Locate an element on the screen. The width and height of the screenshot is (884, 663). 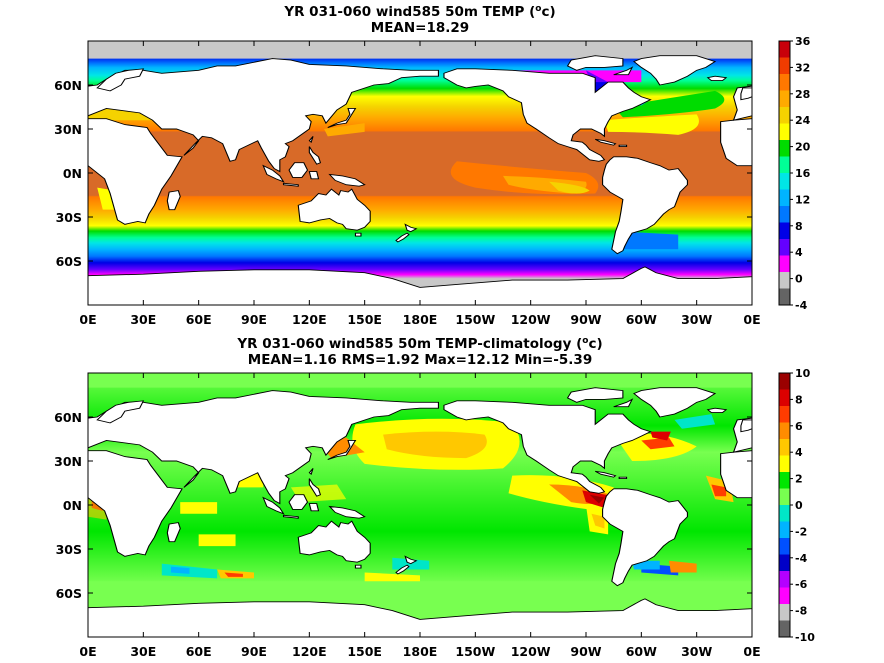
top-title-degree: o is located at coordinates (538, 9).